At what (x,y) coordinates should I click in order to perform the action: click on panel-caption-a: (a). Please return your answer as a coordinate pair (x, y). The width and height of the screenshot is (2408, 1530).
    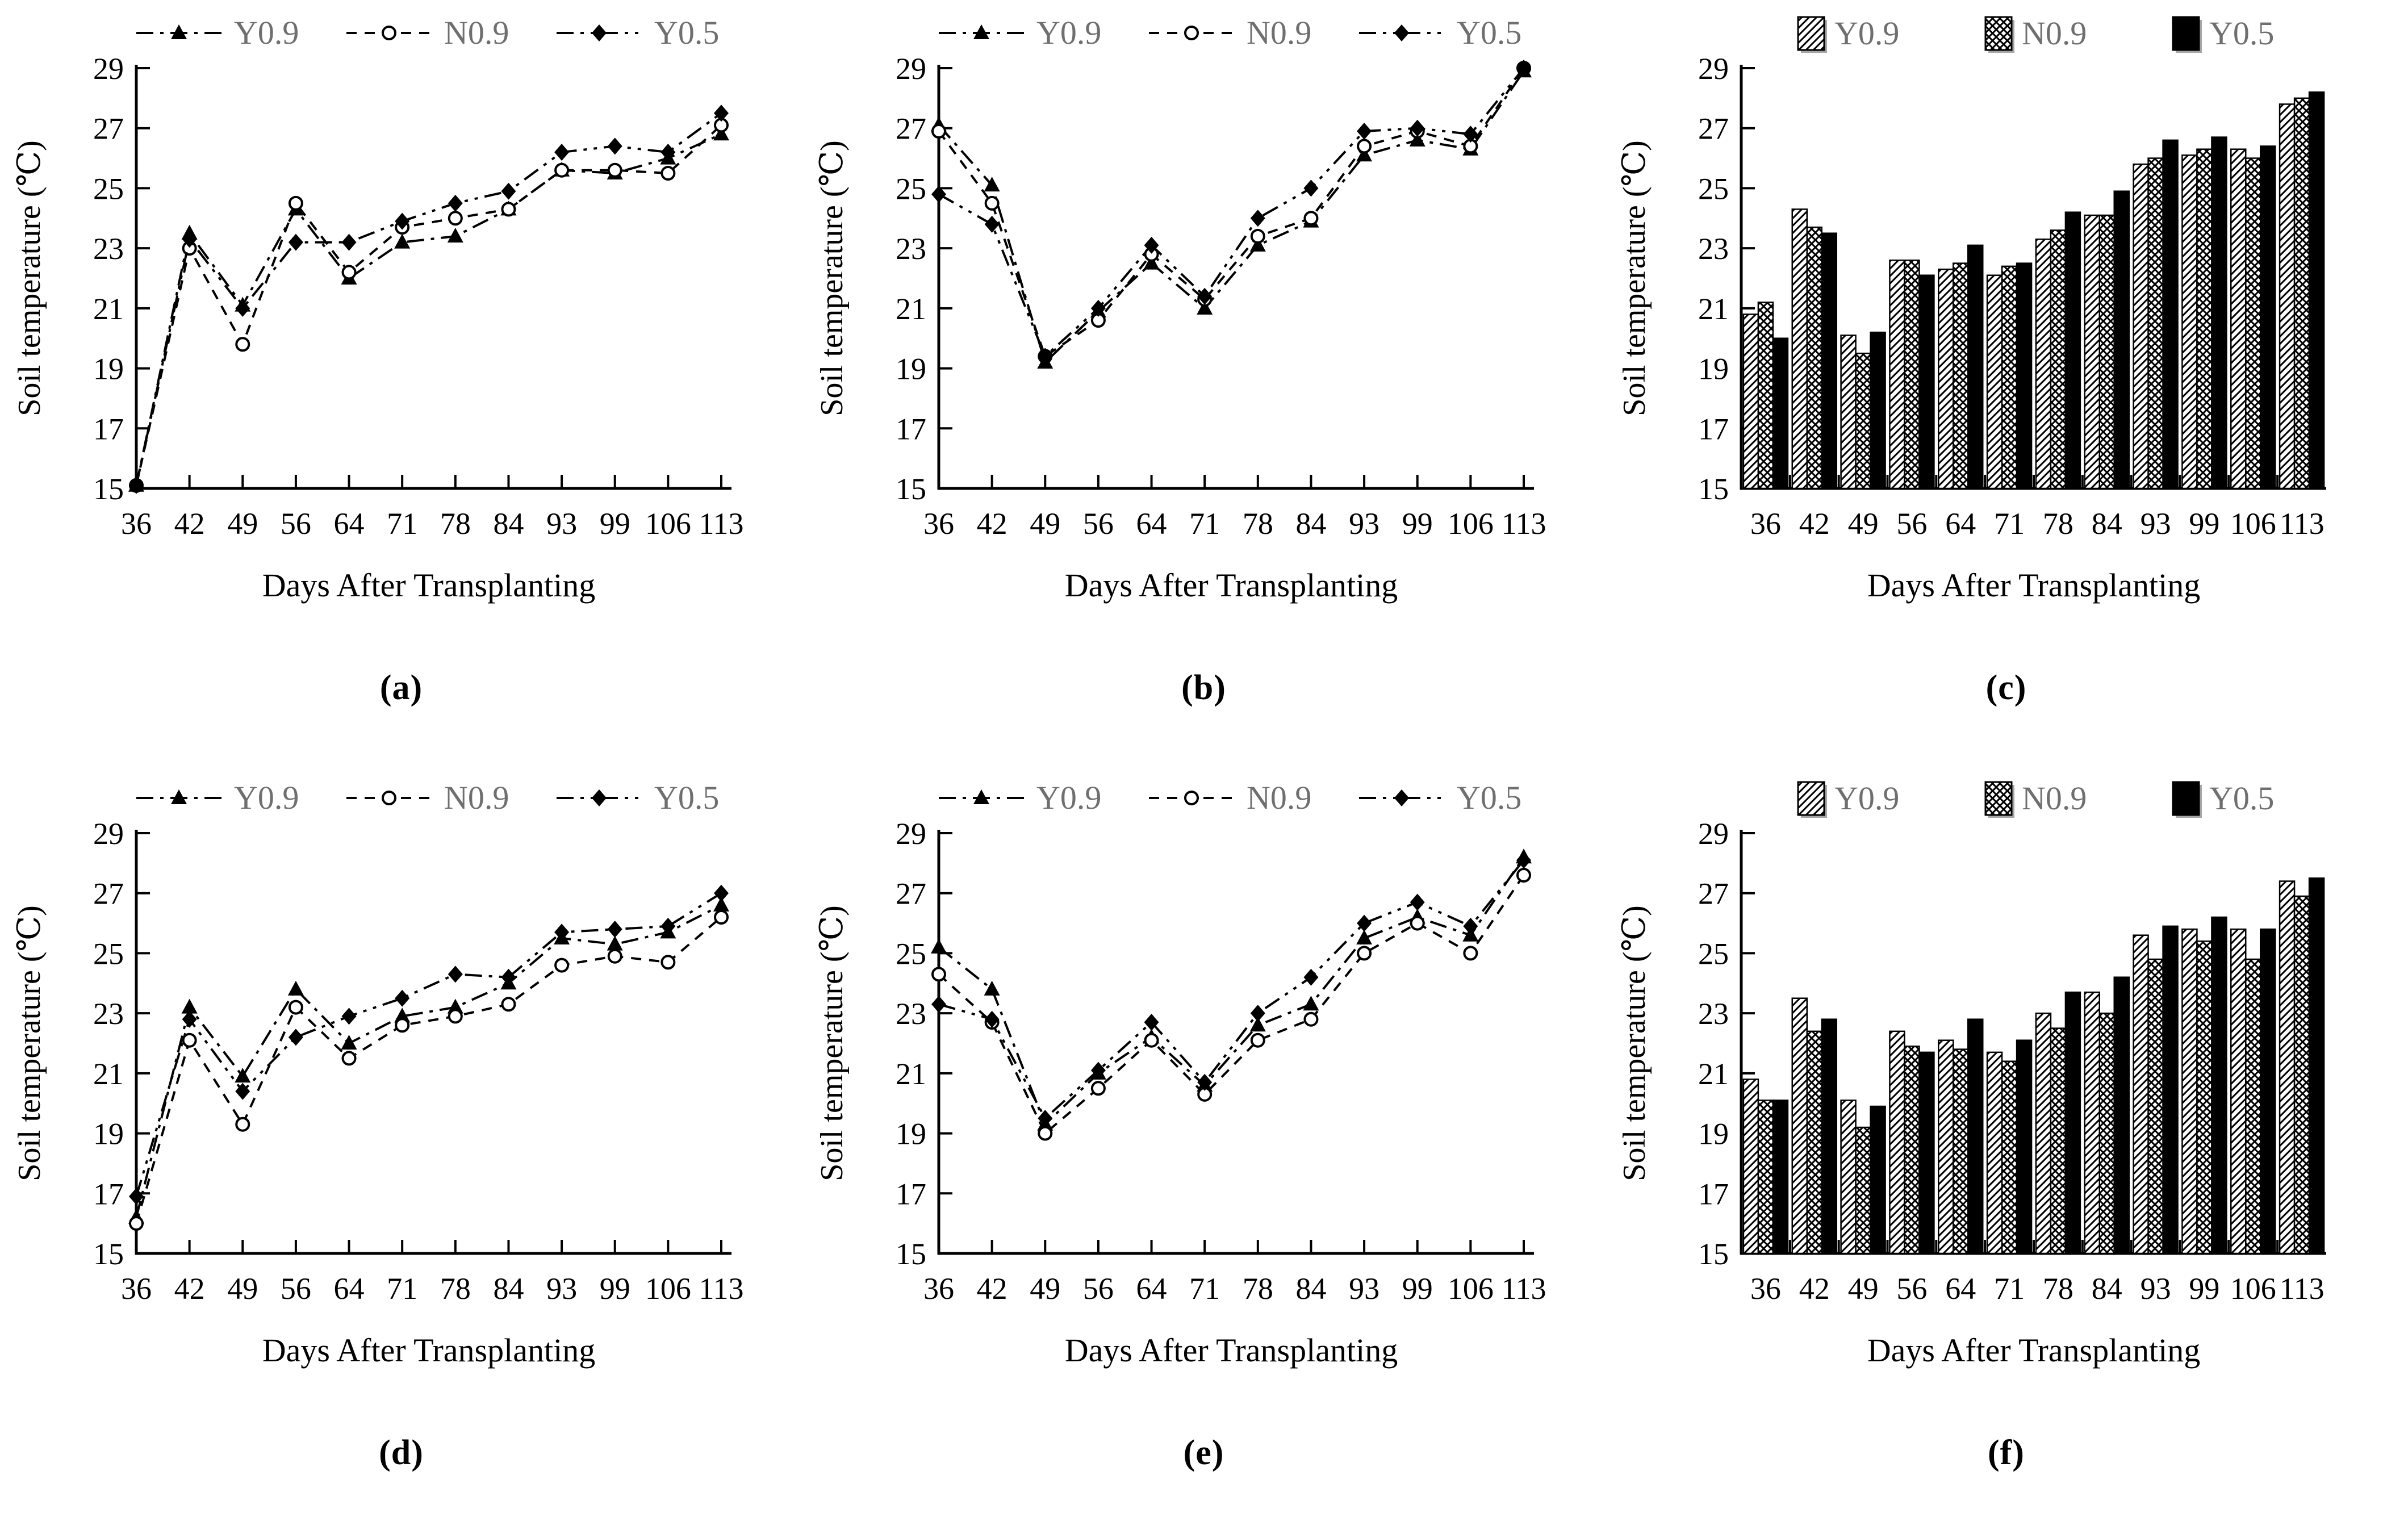
    Looking at the image, I should click on (401, 687).